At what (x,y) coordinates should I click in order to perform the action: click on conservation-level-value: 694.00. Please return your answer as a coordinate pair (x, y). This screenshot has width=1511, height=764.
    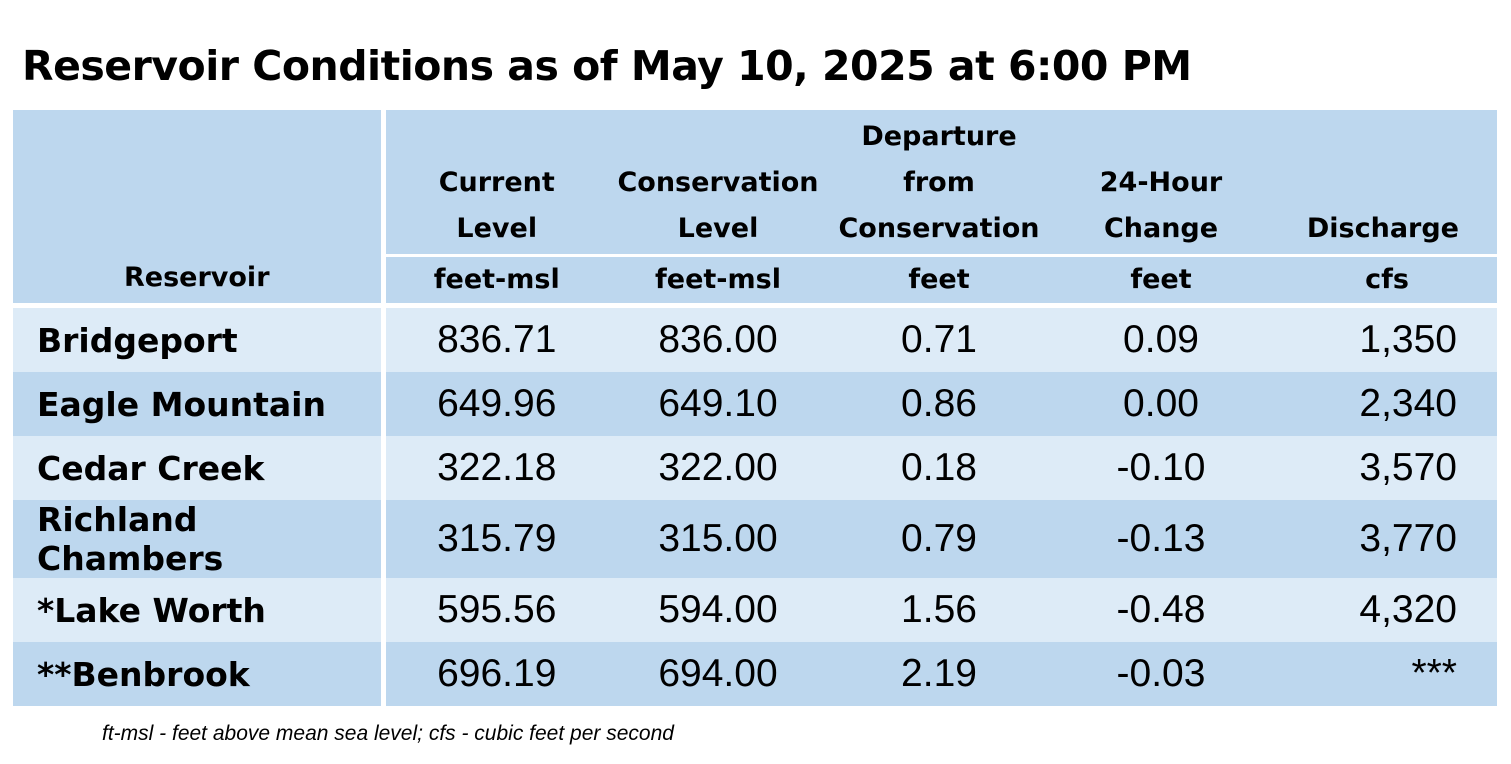
    Looking at the image, I should click on (718, 674).